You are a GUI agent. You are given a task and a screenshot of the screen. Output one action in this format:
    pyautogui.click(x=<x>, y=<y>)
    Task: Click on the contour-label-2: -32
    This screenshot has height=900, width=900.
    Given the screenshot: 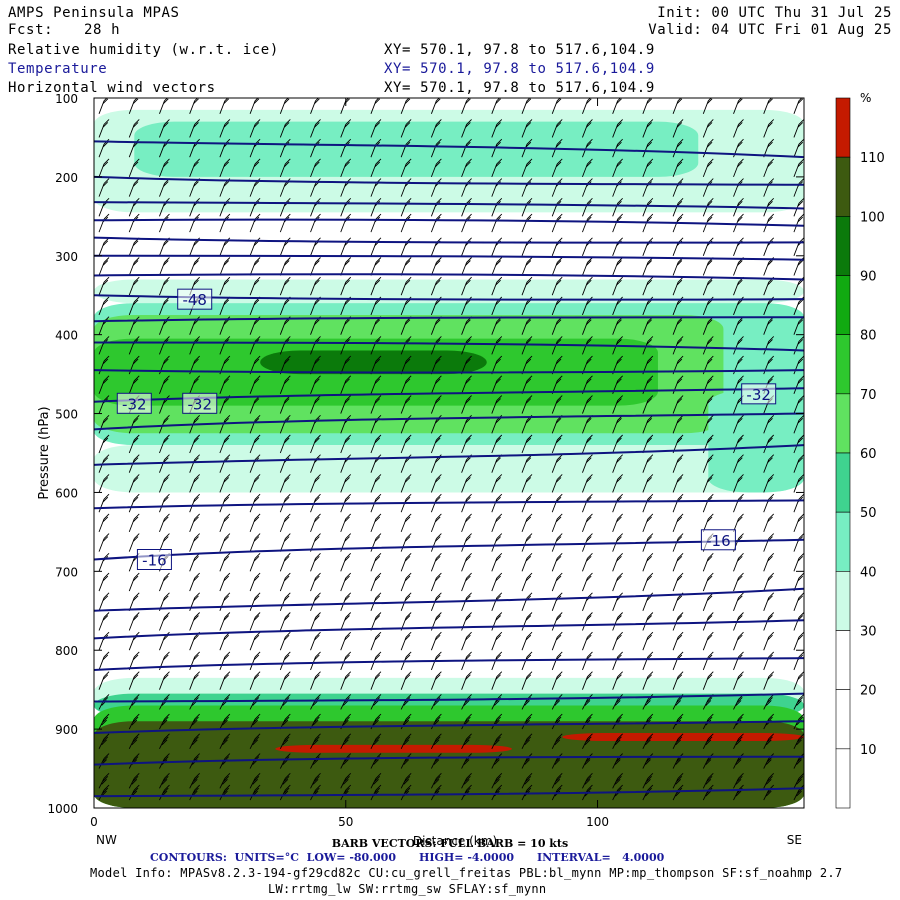 What is the action you would take?
    pyautogui.click(x=199, y=404)
    